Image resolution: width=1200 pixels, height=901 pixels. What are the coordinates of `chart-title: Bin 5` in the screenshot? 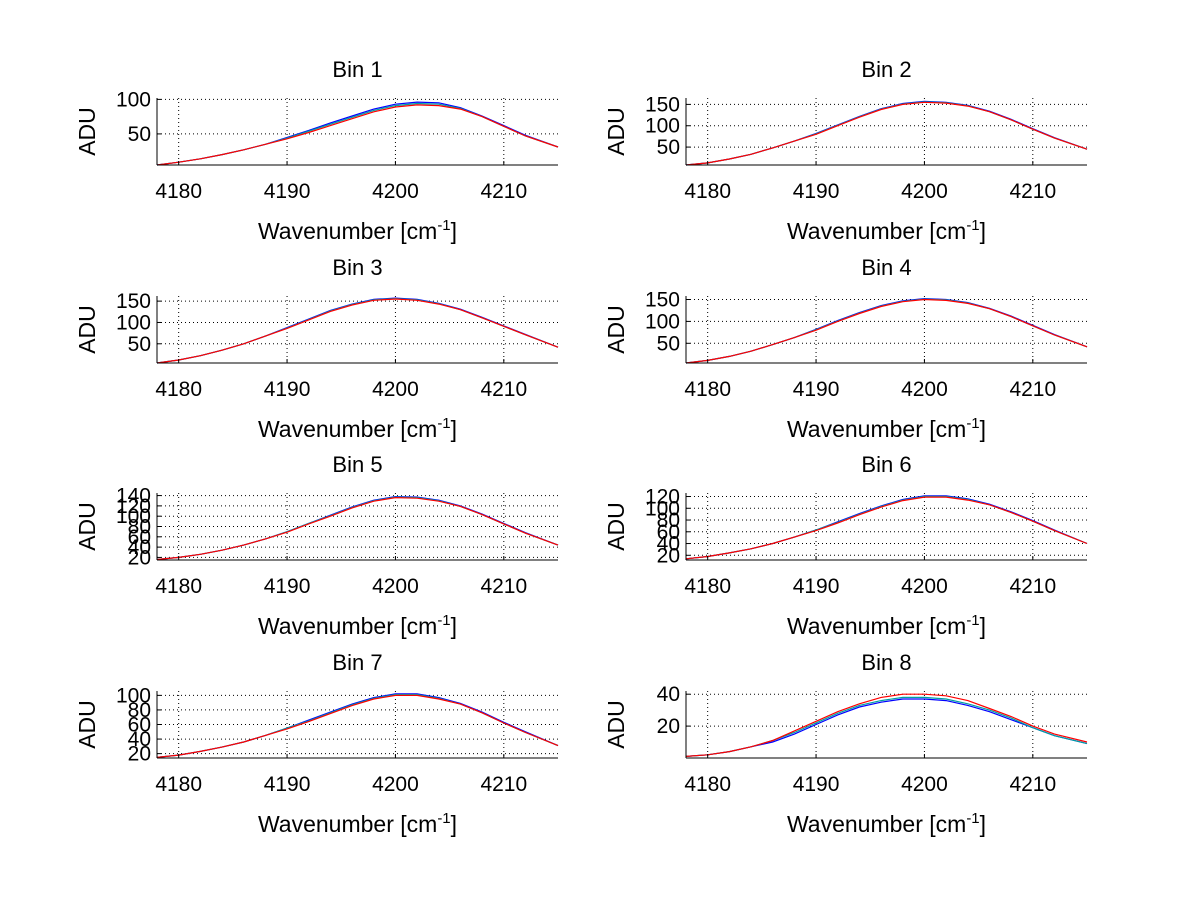 It's located at (357, 464).